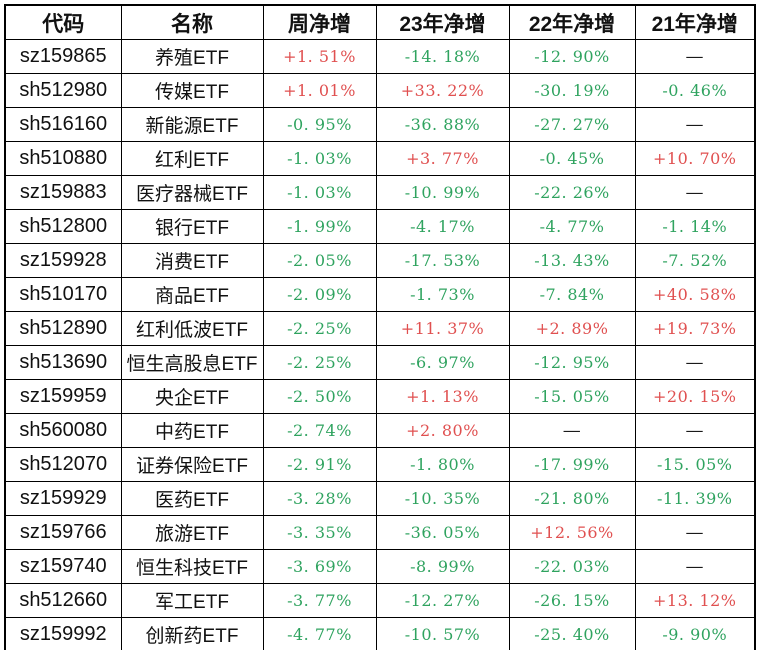 The height and width of the screenshot is (650, 757). I want to click on percent-value-cell: -30. 19%, so click(572, 90).